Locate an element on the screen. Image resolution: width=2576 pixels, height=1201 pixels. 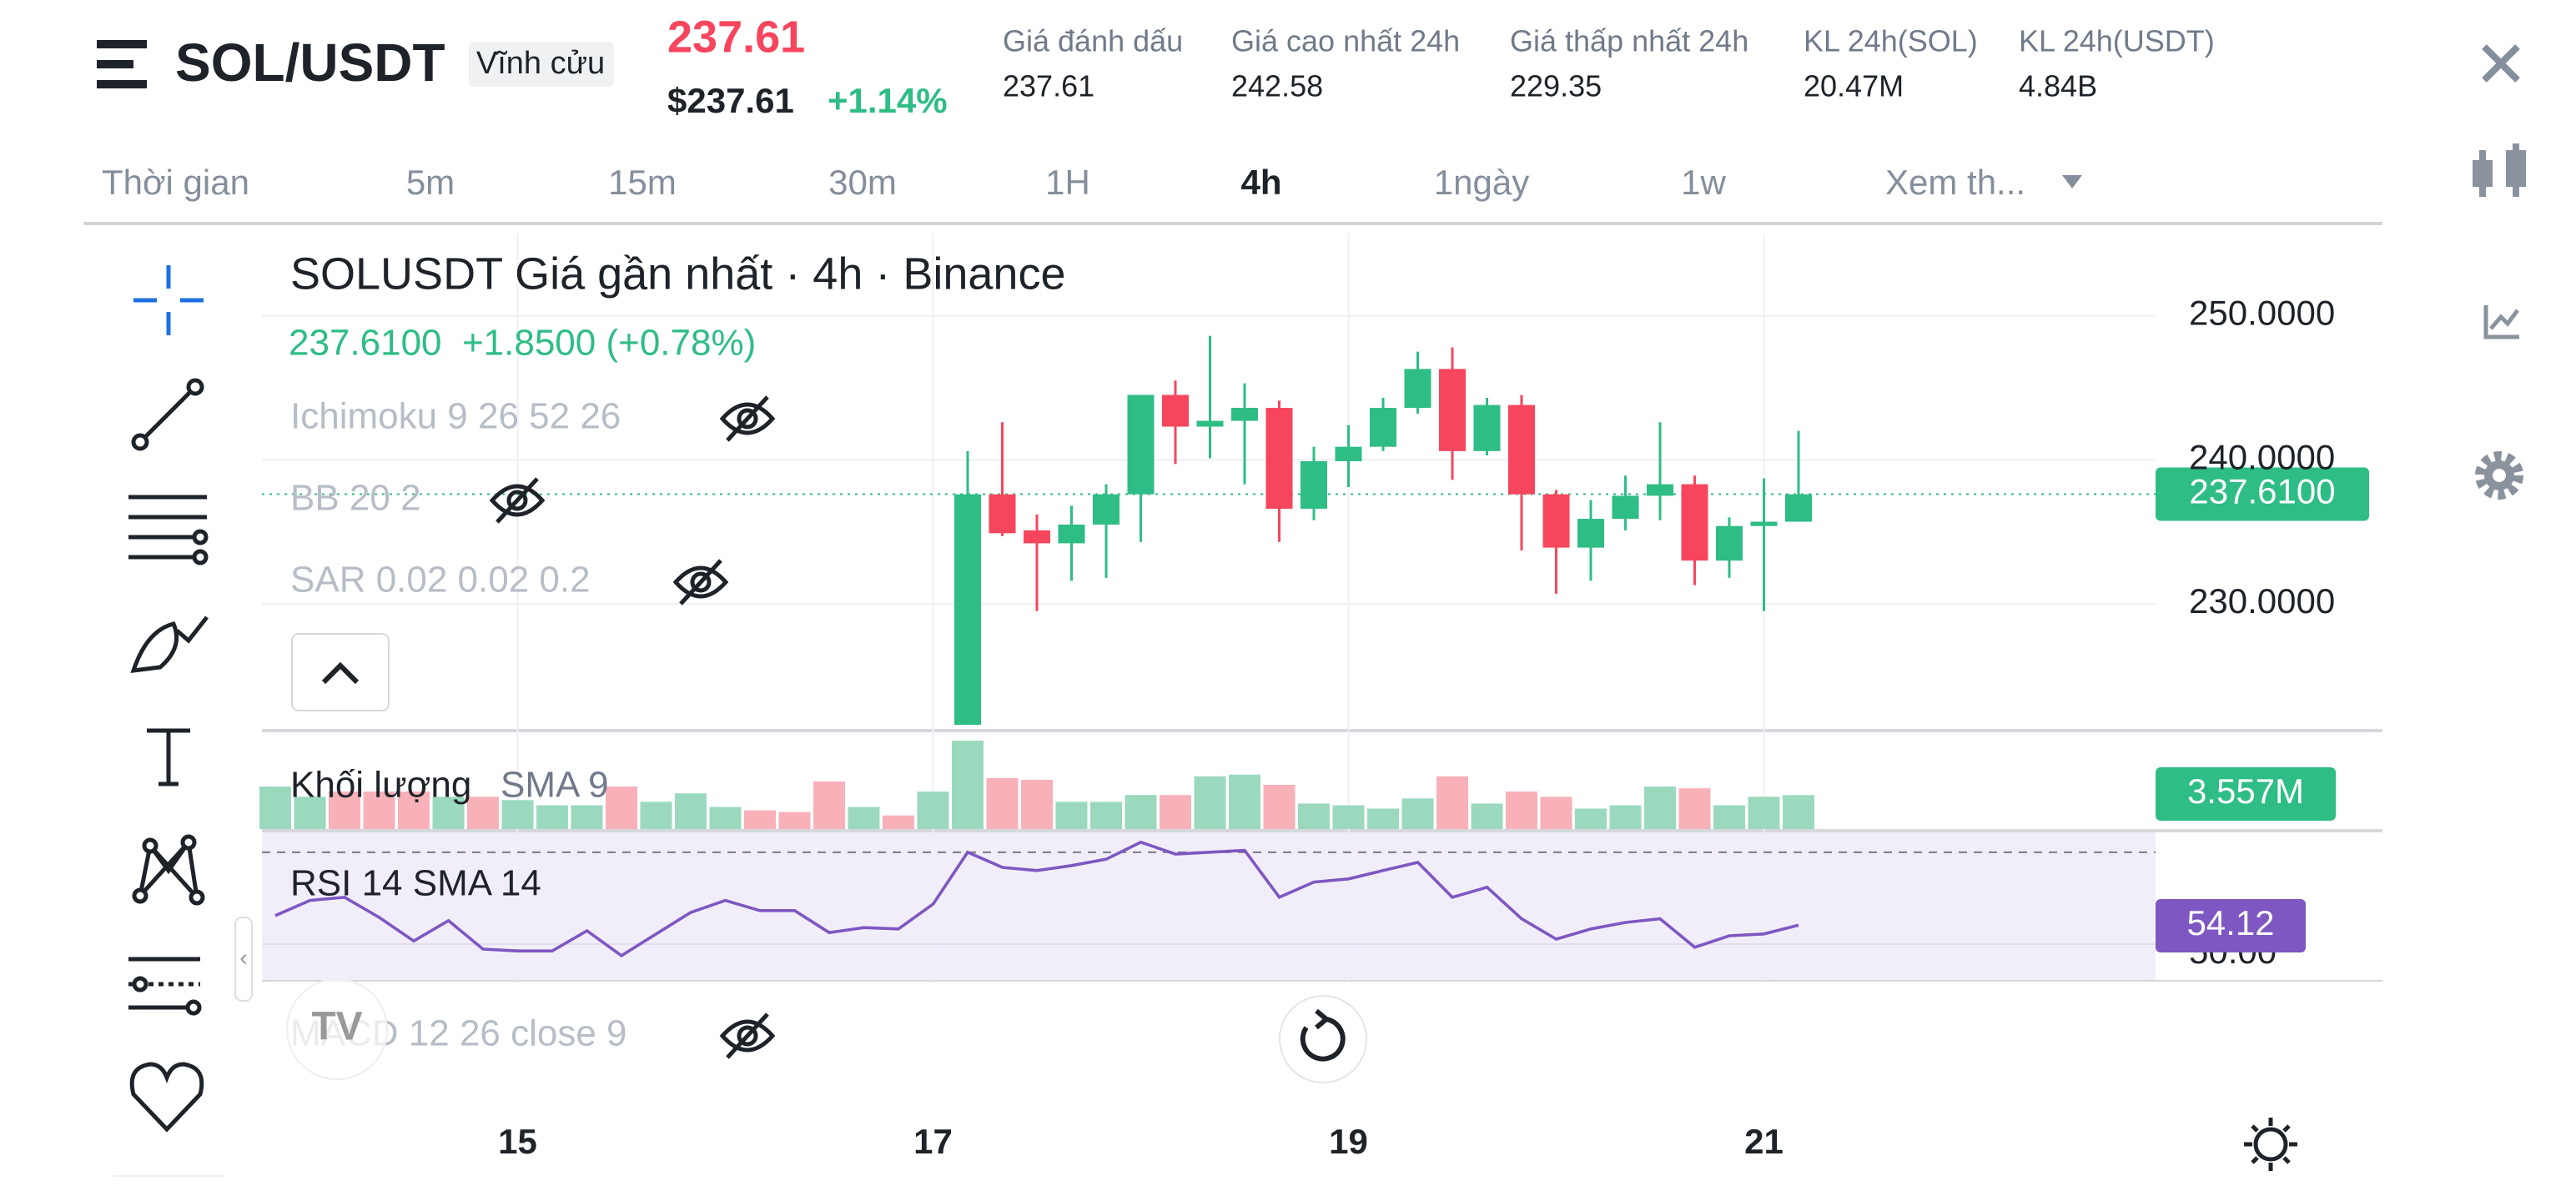
collapse-legend is located at coordinates (340, 672).